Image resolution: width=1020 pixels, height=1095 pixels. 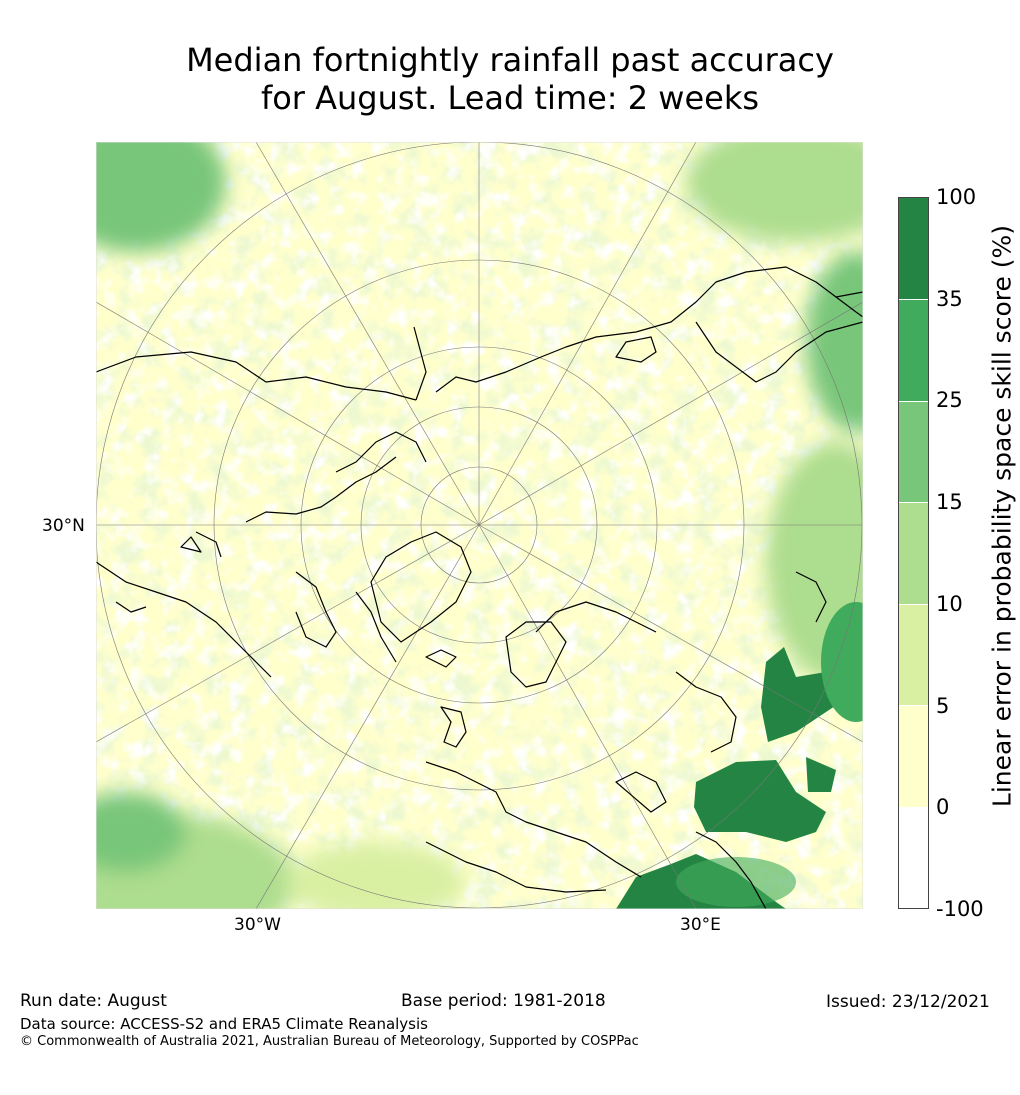 I want to click on issued-date: Issued: 23/12/2021, so click(x=908, y=1002).